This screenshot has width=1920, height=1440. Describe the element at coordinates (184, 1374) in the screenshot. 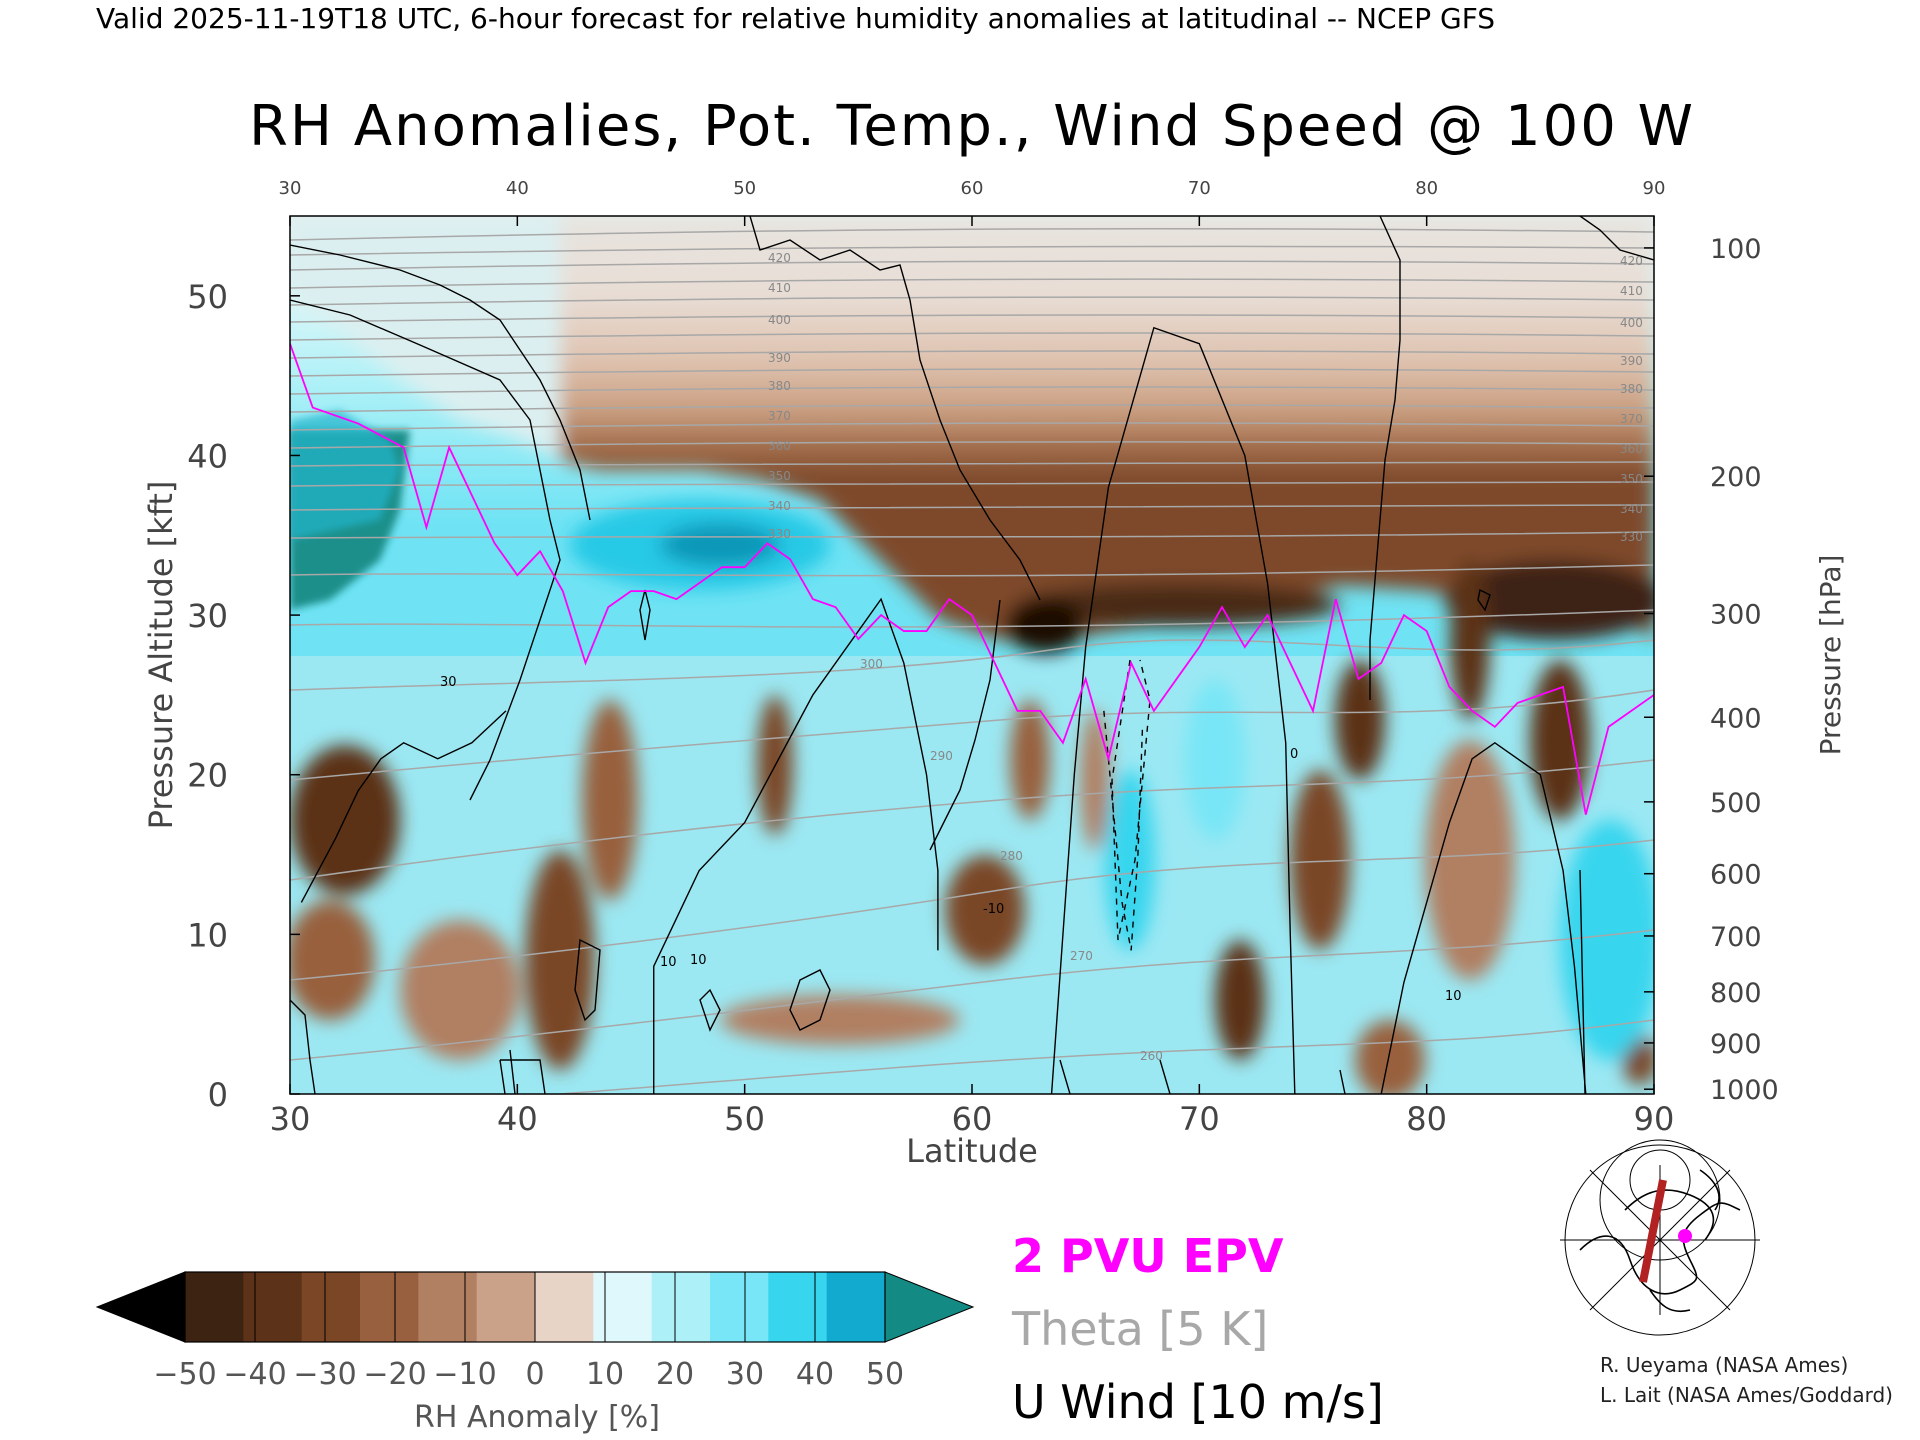

I see `colorbar-tick-label: −50` at that location.